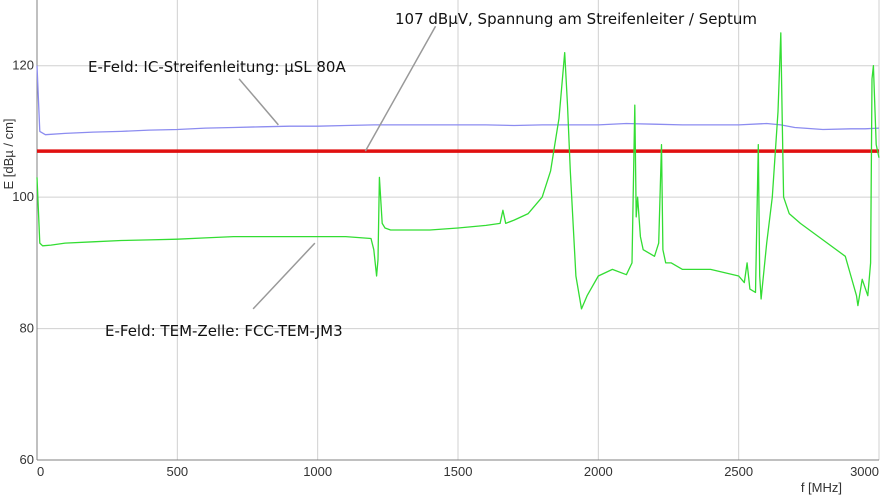  I want to click on x-tick-label: 1000, so click(317, 471).